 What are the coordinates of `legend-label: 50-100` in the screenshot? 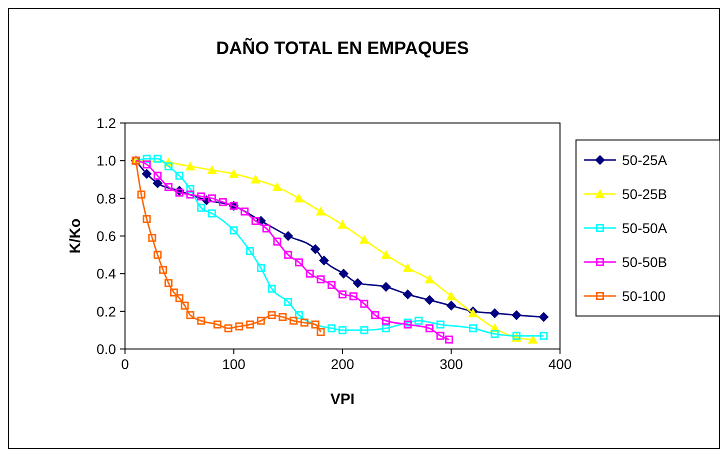 It's located at (644, 296).